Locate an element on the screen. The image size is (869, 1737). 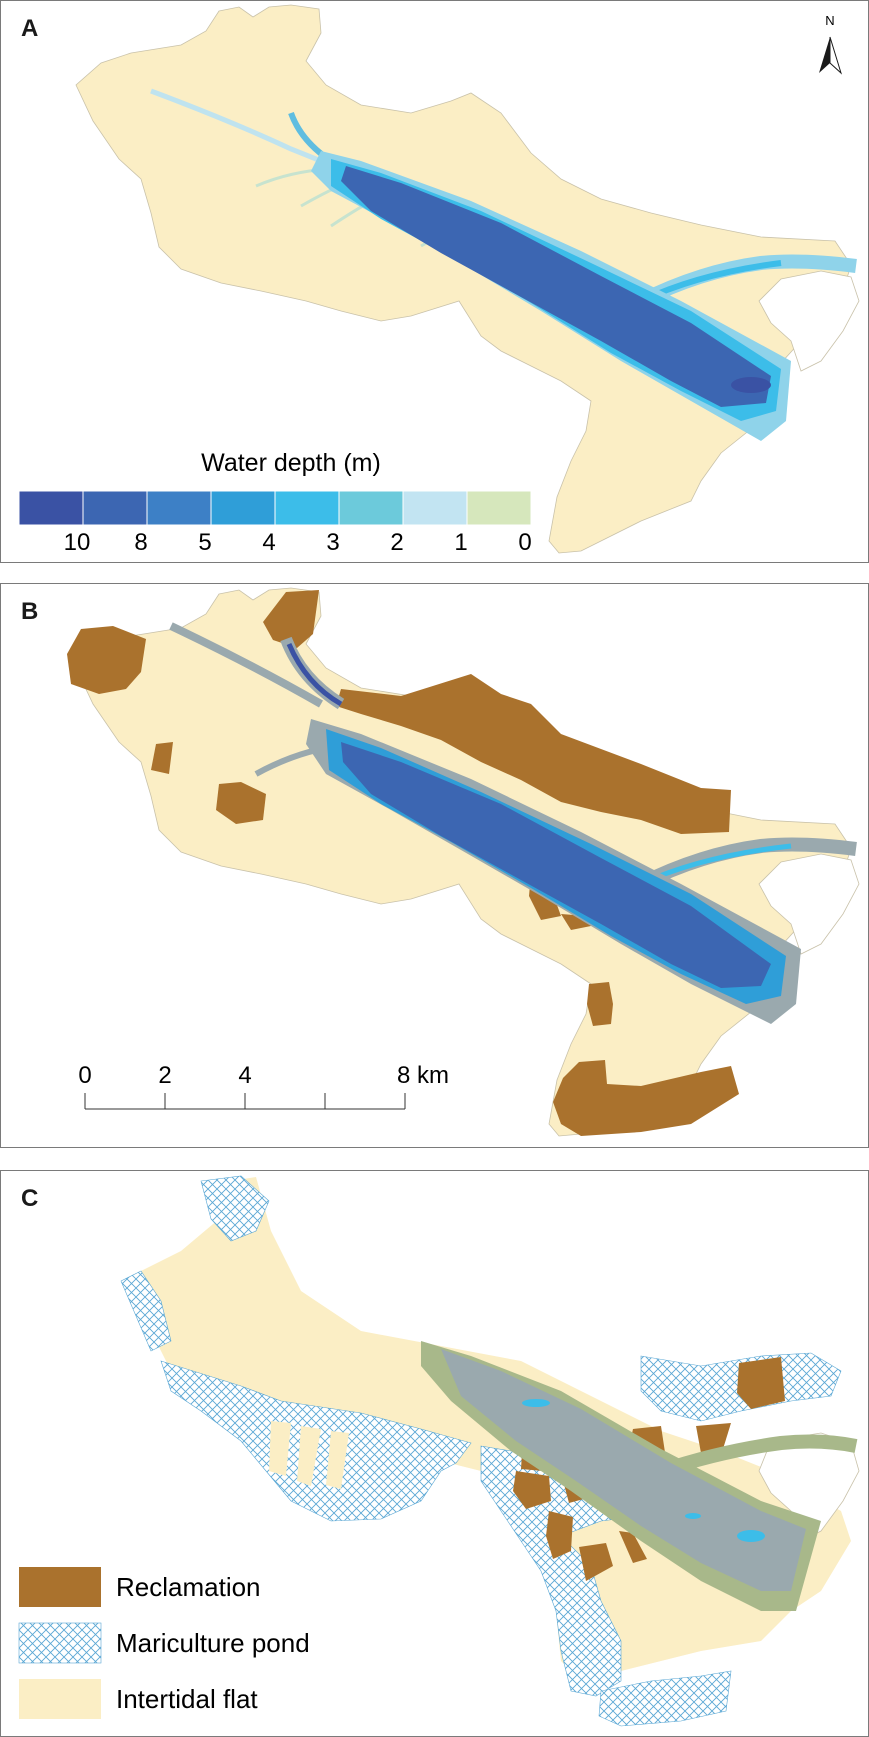
depth-legend-tick-label: 4 is located at coordinates (268, 542).